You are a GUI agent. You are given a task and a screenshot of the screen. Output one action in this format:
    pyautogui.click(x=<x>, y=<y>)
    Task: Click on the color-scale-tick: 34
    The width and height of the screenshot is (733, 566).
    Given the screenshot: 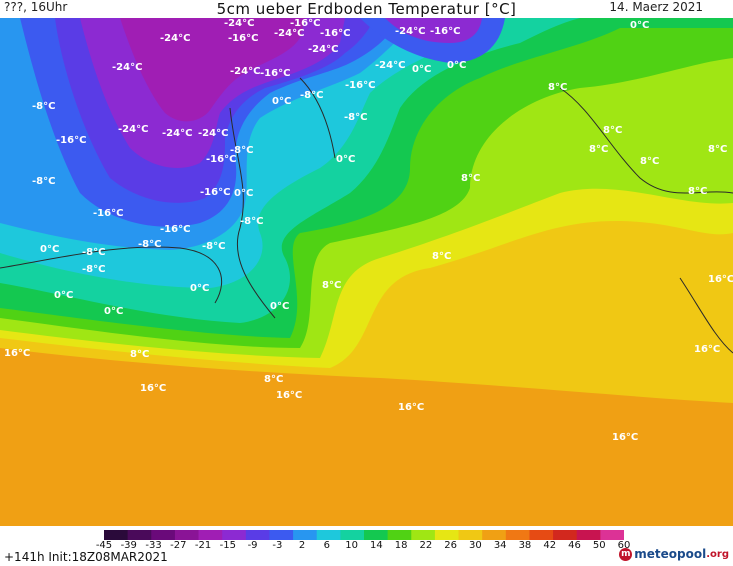 What is the action you would take?
    pyautogui.click(x=500, y=545)
    